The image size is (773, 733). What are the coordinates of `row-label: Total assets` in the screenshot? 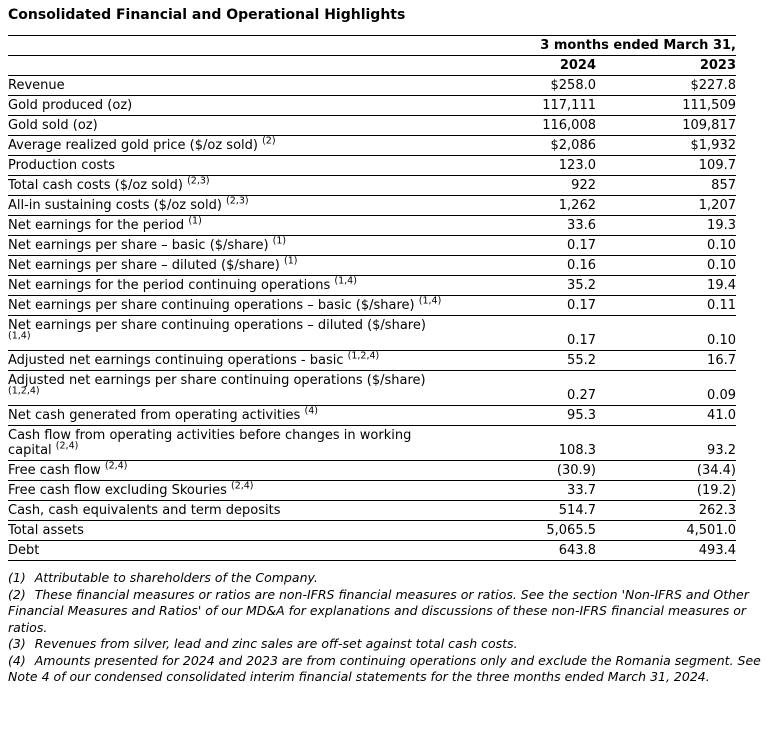 It's located at (243, 531).